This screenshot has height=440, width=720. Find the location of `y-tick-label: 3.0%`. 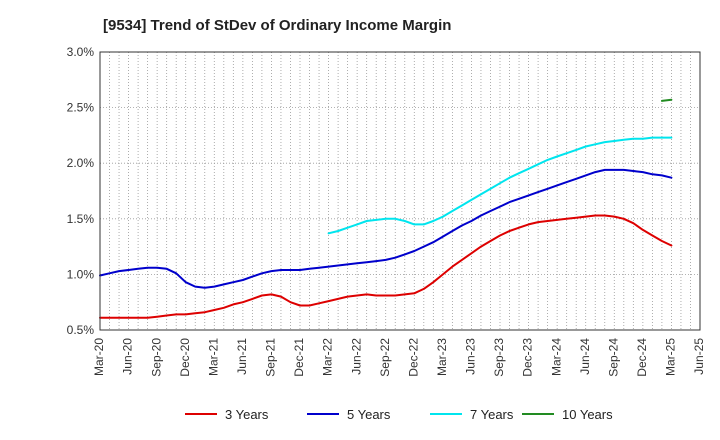

y-tick-label: 3.0% is located at coordinates (81, 52).